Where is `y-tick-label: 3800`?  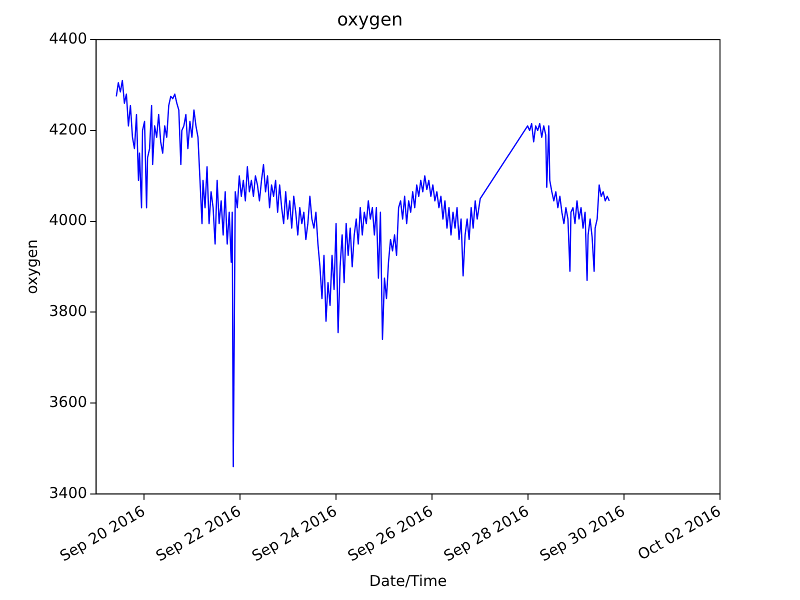 y-tick-label: 3800 is located at coordinates (68, 311).